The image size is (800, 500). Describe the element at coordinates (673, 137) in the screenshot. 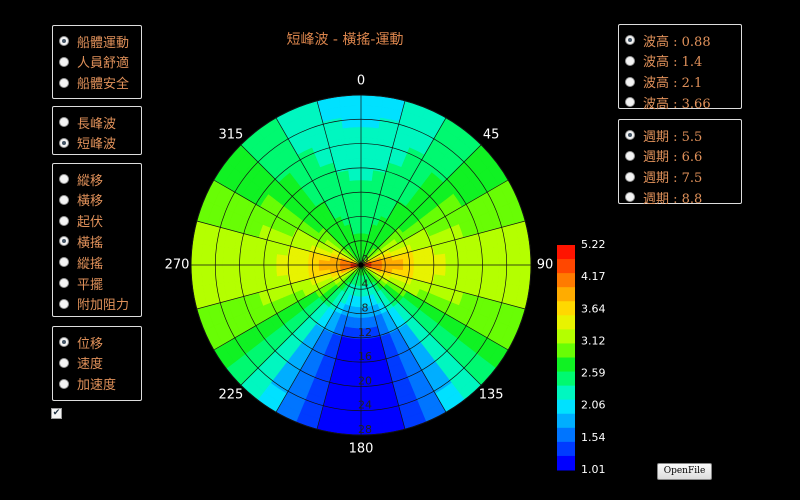

I see `option-label: 週期 : 5.5` at that location.